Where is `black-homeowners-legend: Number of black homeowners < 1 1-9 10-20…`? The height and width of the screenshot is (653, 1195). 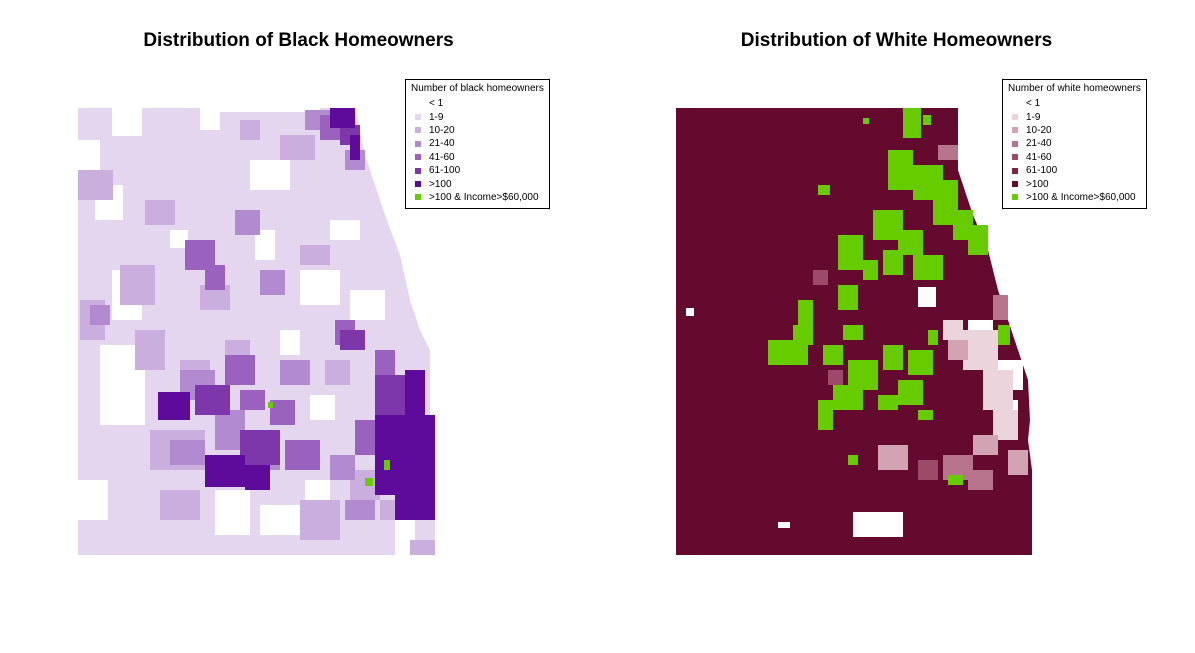 black-homeowners-legend: Number of black homeowners < 1 1-9 10-20… is located at coordinates (477, 144).